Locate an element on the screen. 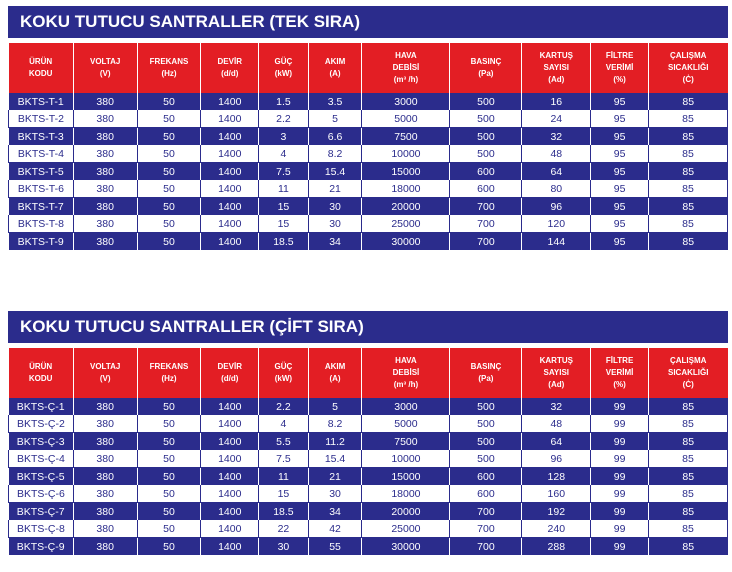  table-row: BKTS-T-7 380 50 1400 15 30 20000 700 96 95 85 is located at coordinates (368, 206).